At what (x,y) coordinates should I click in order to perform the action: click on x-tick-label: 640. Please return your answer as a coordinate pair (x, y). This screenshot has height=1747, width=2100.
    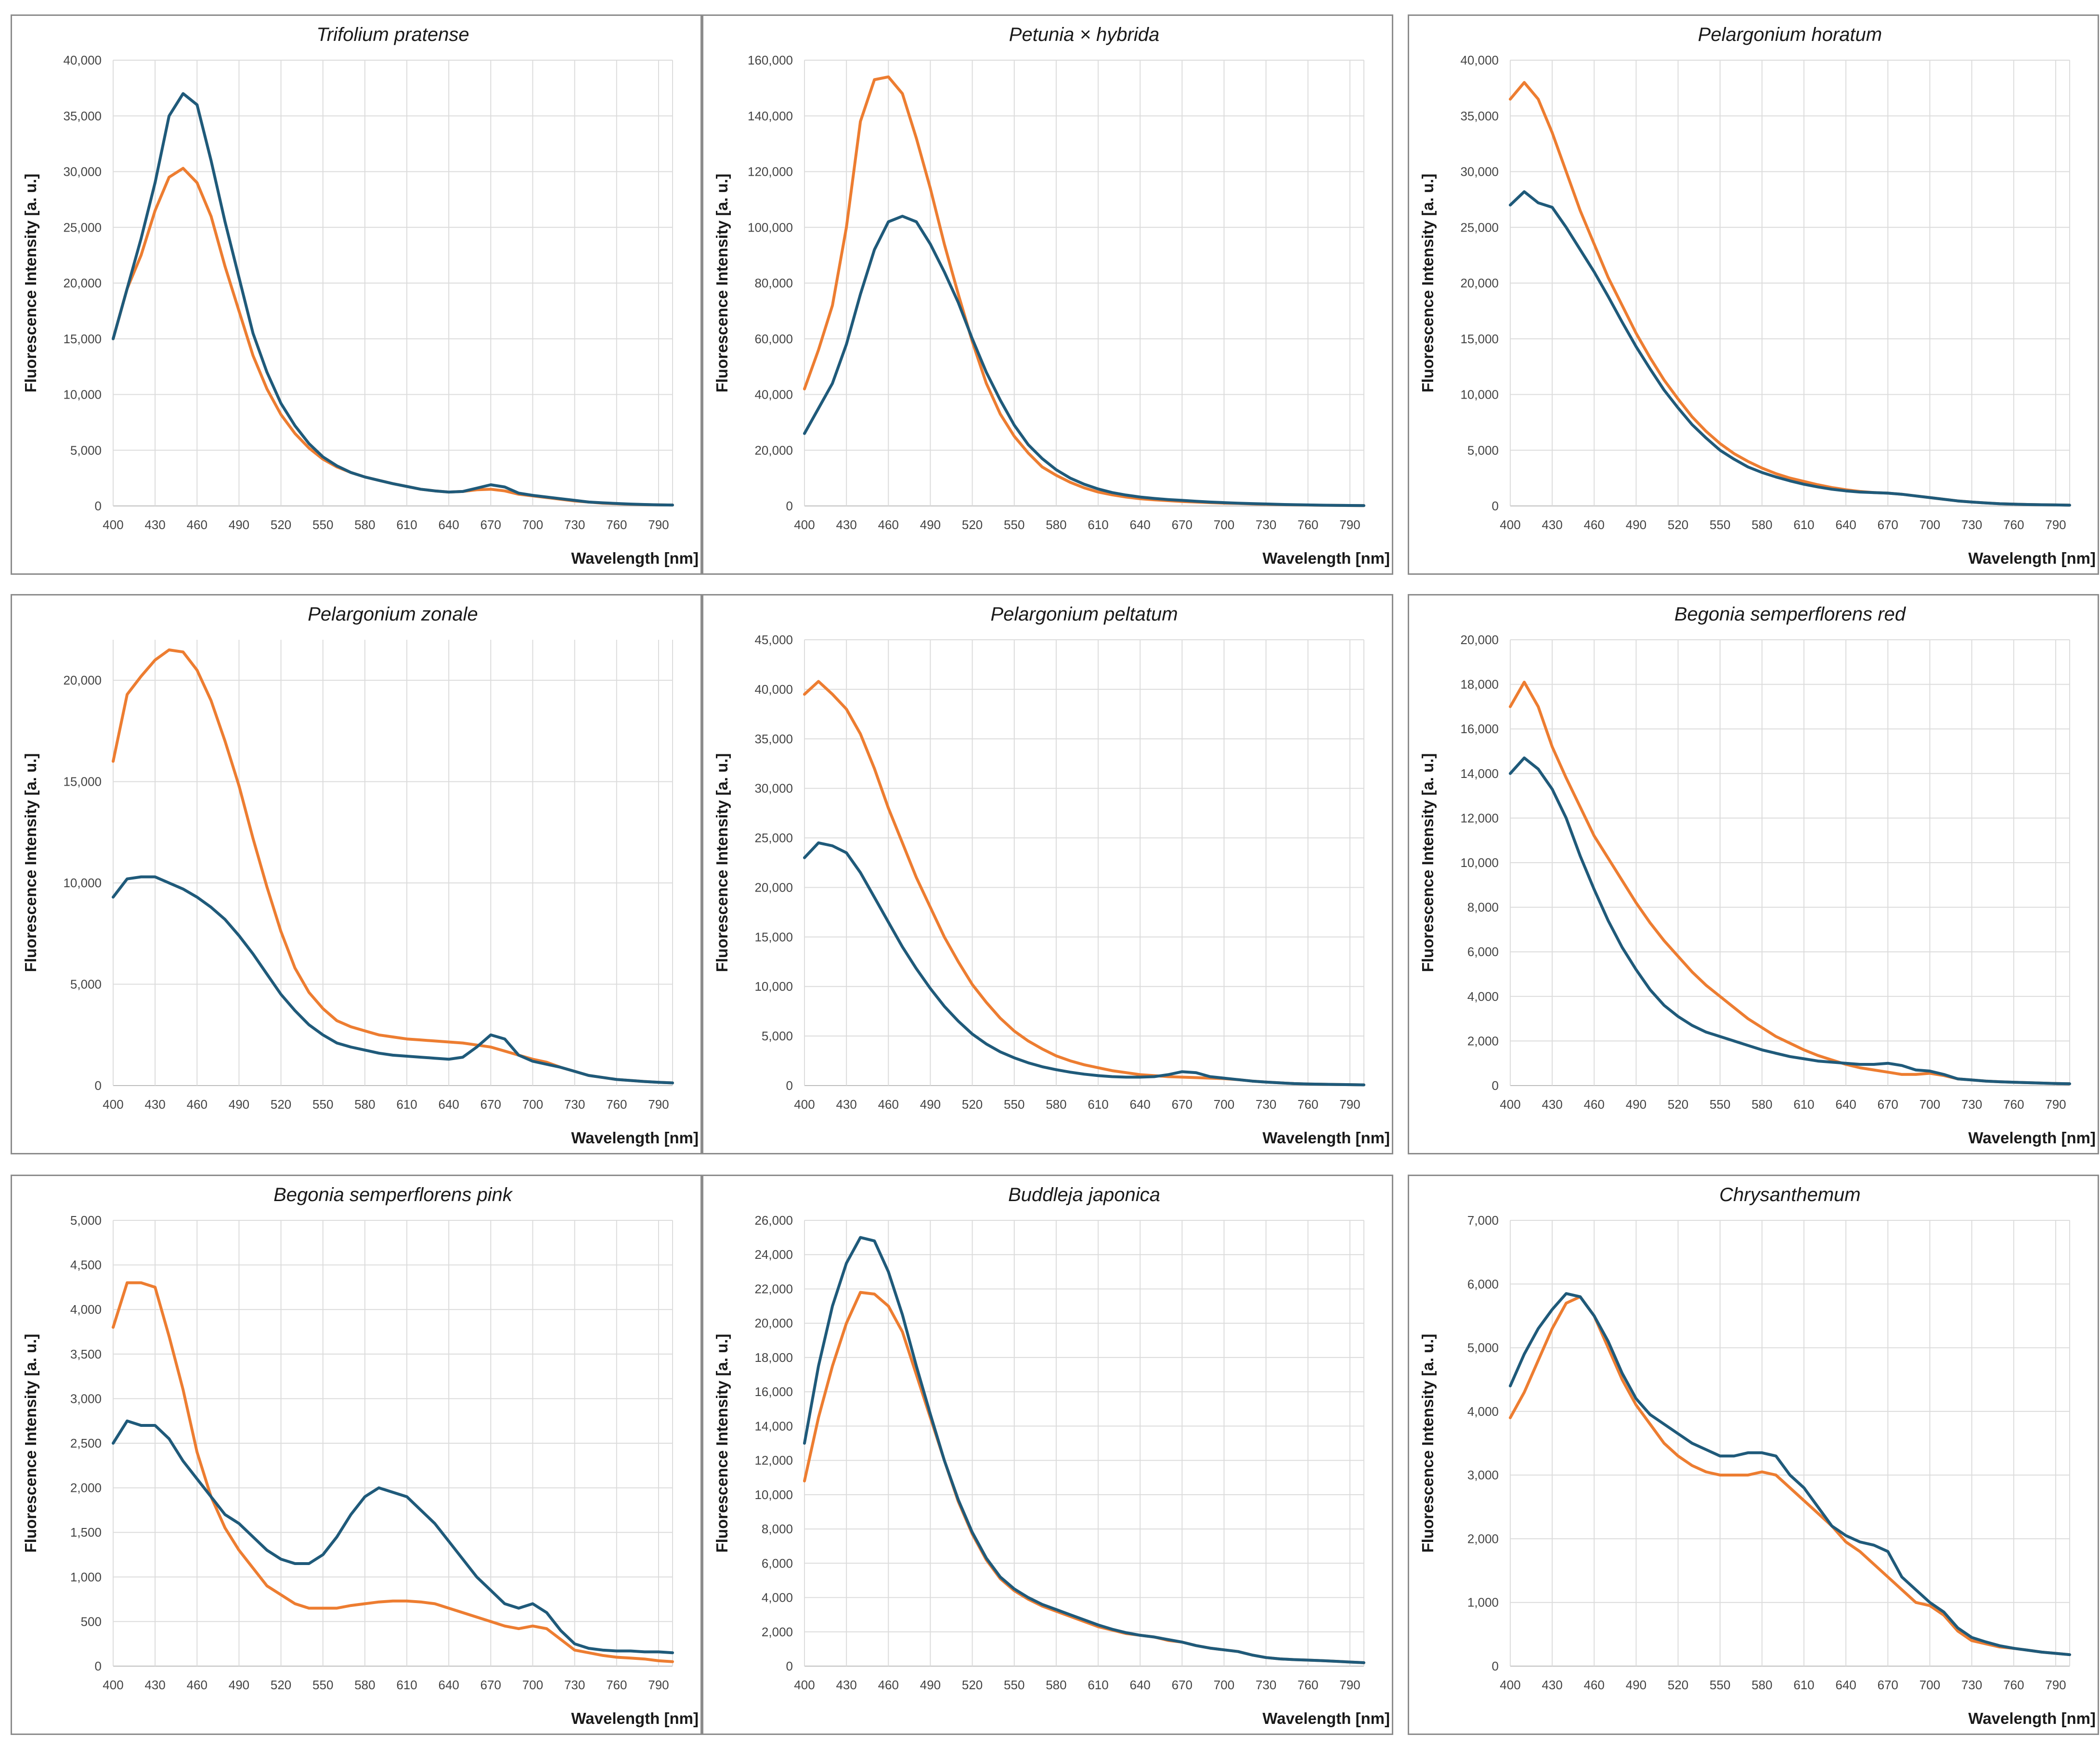
    Looking at the image, I should click on (1140, 1104).